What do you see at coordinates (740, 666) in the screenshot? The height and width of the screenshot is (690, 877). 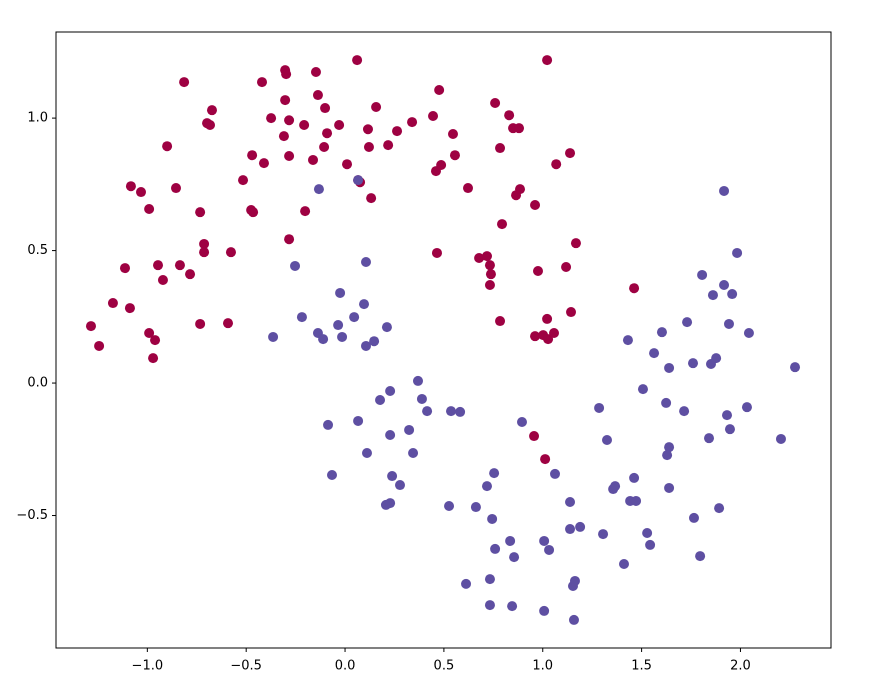 I see `x-tick-label: 2.0` at bounding box center [740, 666].